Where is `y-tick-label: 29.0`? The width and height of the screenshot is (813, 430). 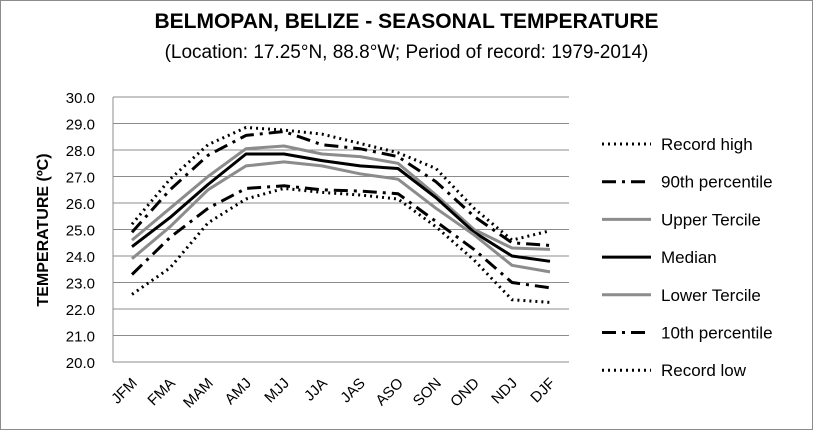
y-tick-label: 29.0 is located at coordinates (80, 125).